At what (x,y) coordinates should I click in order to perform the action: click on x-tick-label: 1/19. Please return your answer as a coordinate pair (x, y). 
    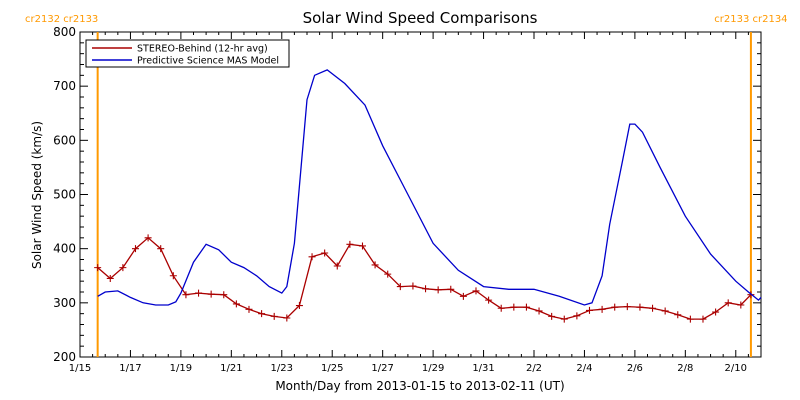
    Looking at the image, I should click on (181, 368).